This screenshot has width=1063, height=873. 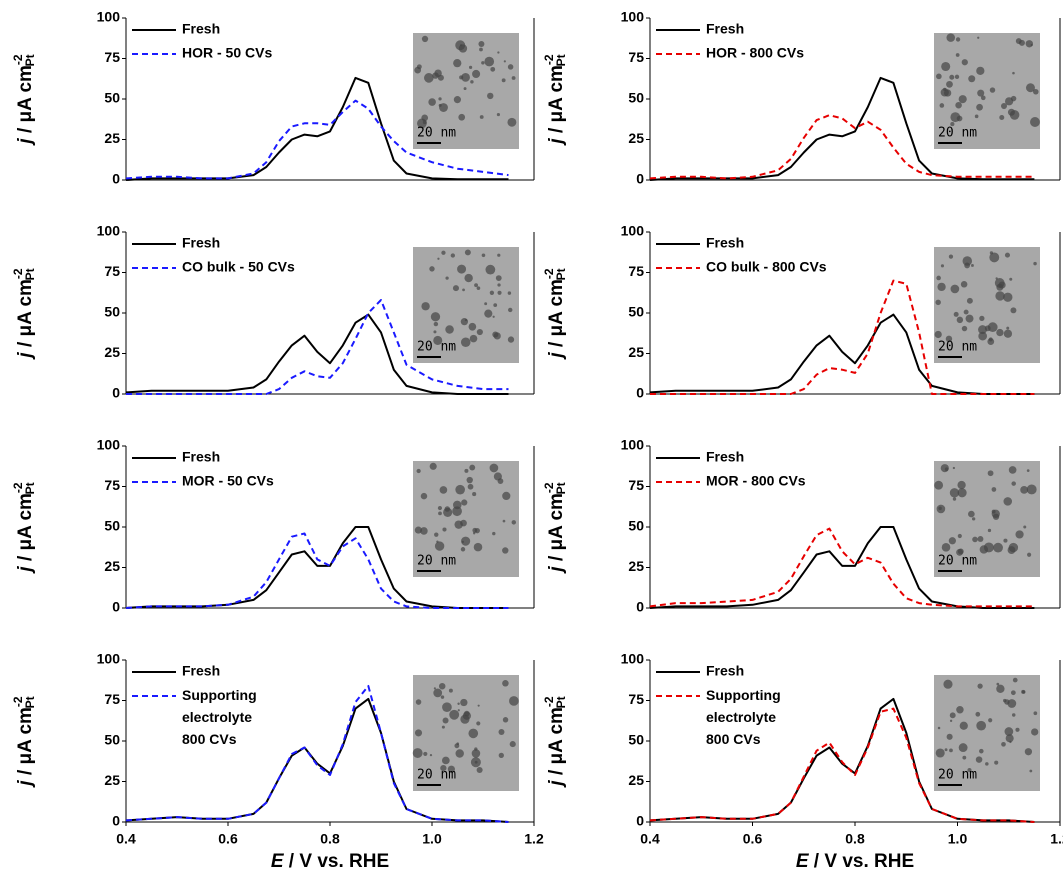 What do you see at coordinates (317, 567) in the screenshot?
I see `series-line` at bounding box center [317, 567].